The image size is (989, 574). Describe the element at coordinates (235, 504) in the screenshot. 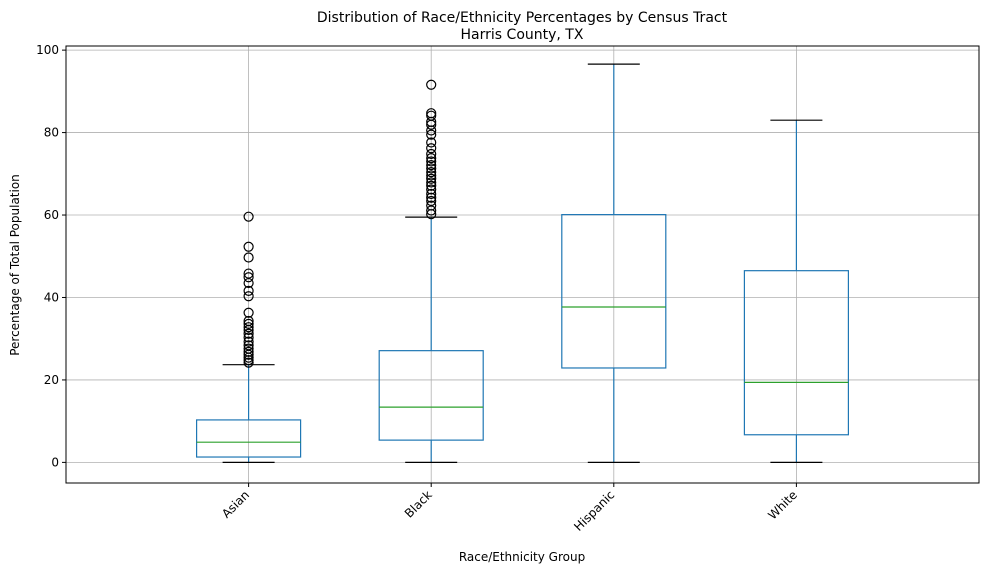

I see `x-tick-label: Asian` at that location.